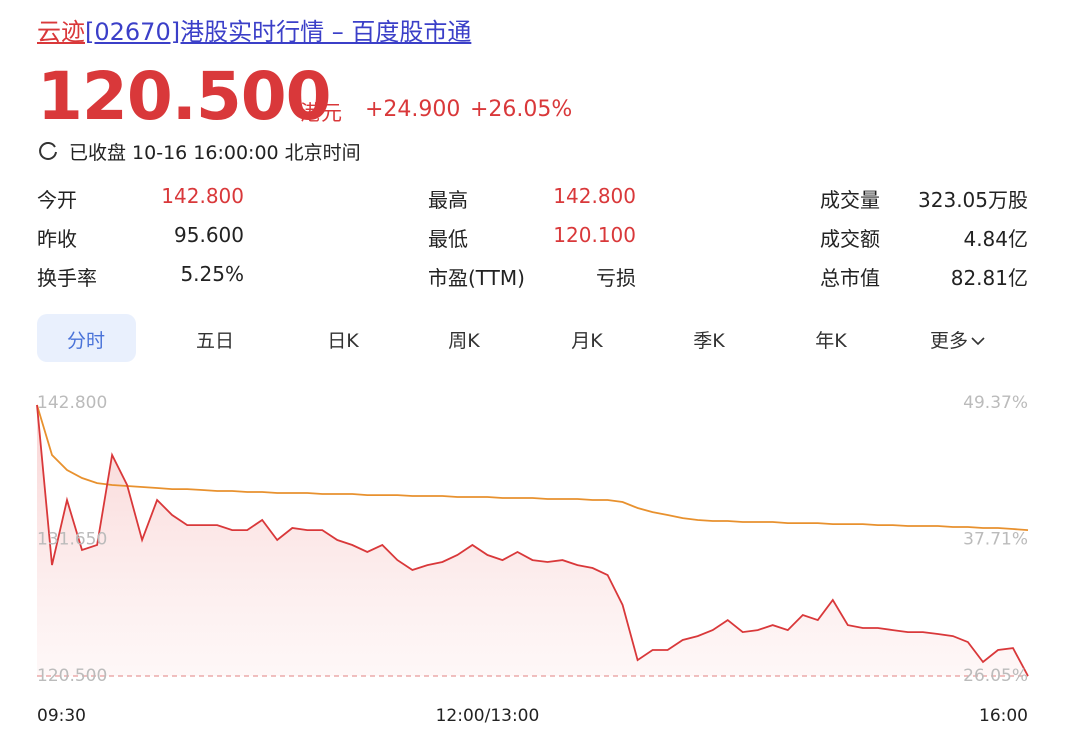 The image size is (1080, 745). I want to click on tab: 分时, so click(86, 341).